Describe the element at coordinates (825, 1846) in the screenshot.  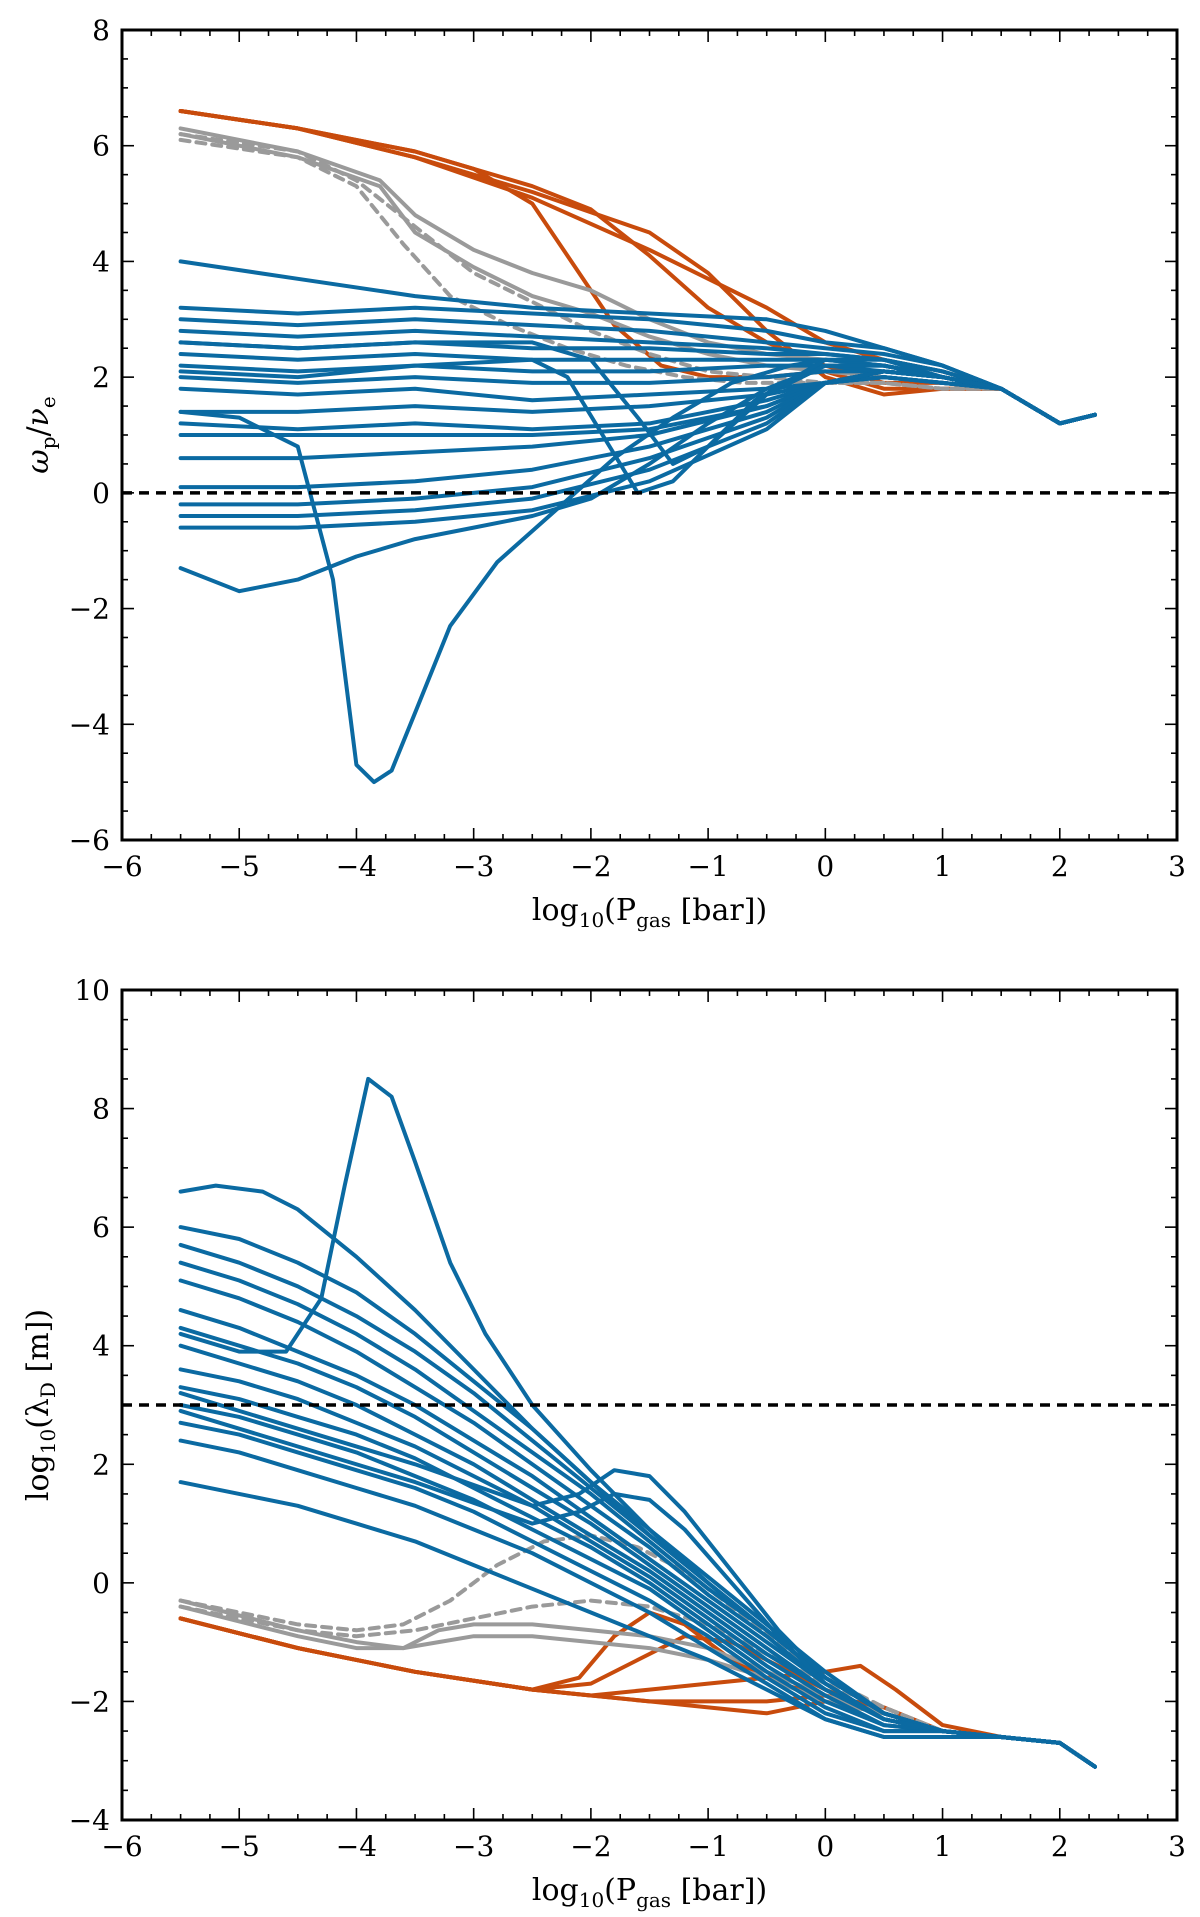
I see `bottom-xtick-label: 0` at that location.